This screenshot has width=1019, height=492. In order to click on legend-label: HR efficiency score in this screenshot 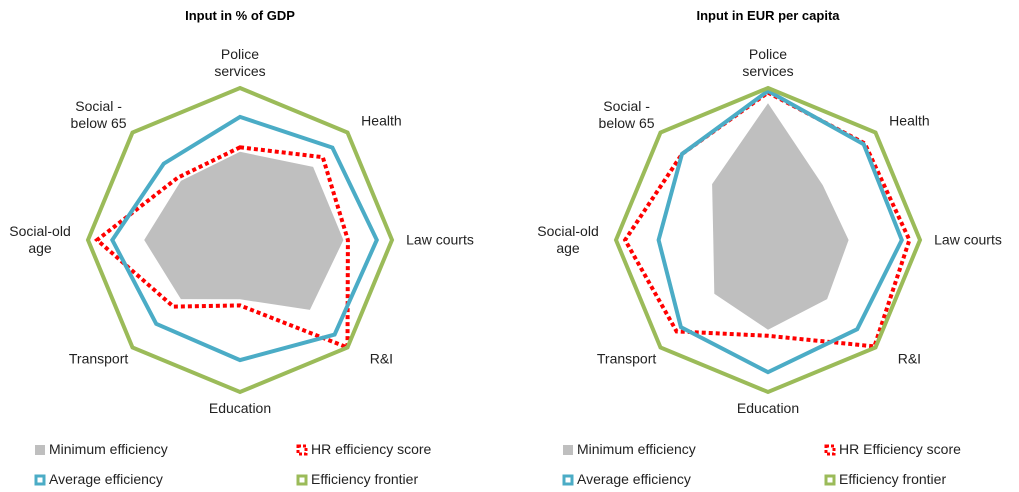, I will do `click(371, 449)`.